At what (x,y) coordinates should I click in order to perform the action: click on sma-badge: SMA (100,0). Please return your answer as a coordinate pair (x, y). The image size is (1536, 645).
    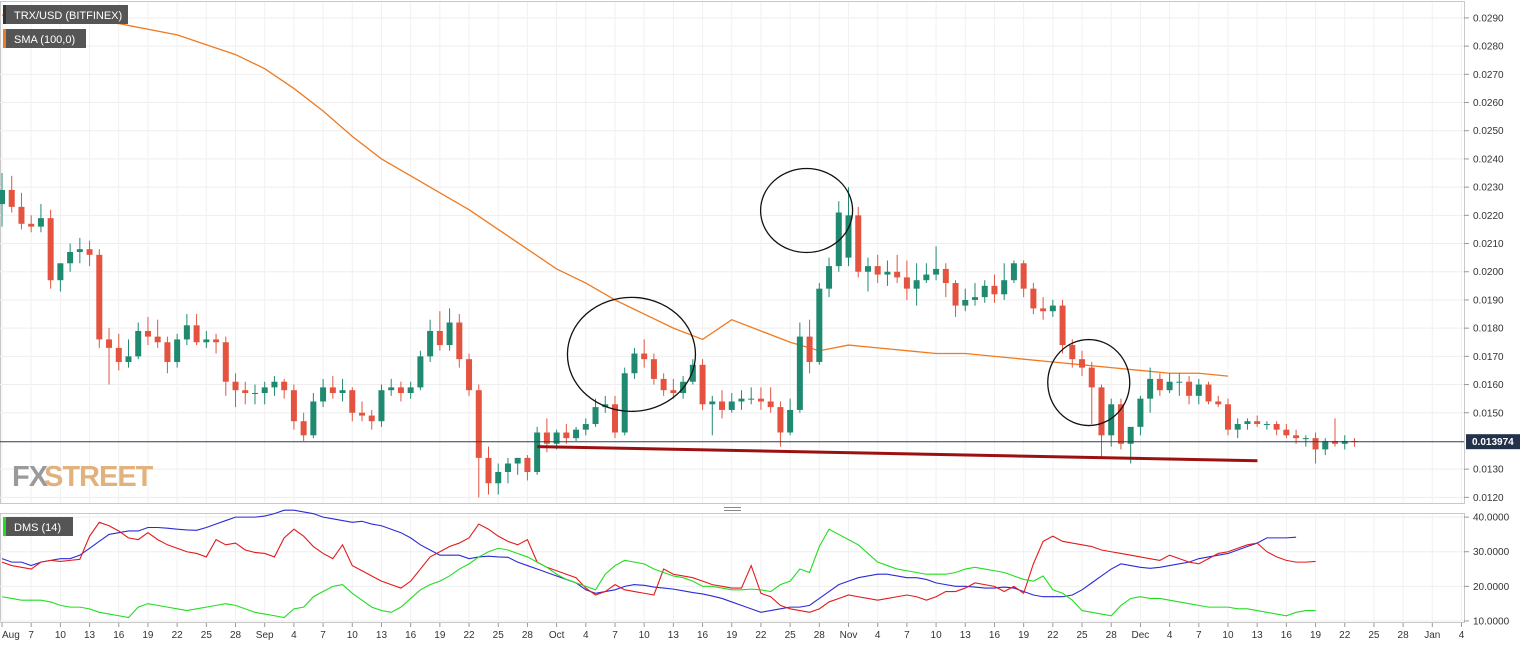
    Looking at the image, I should click on (44, 38).